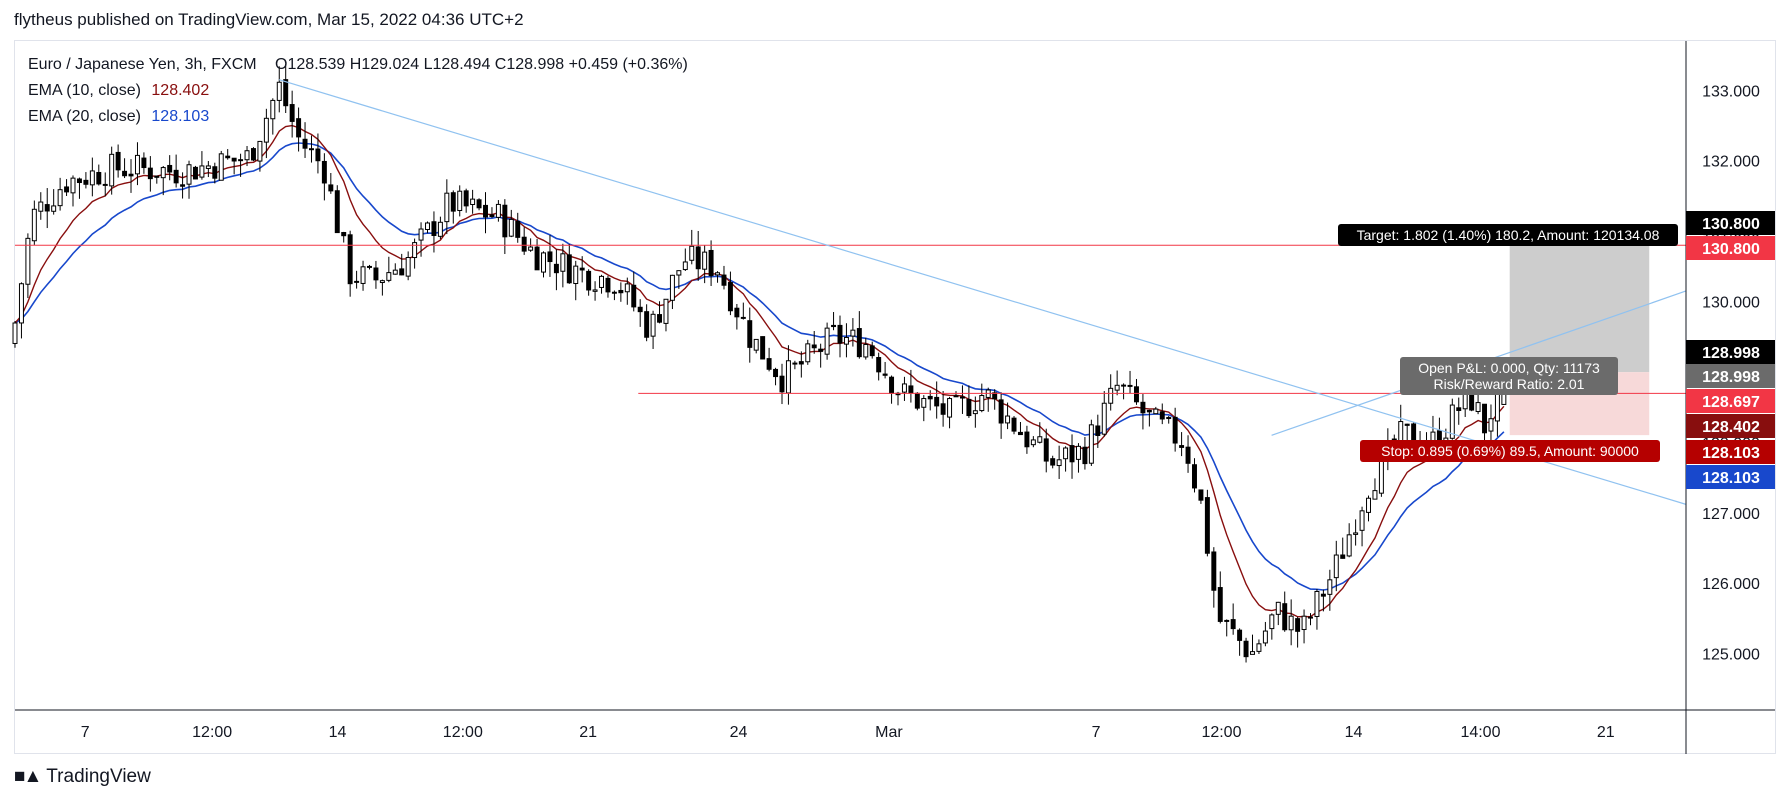 This screenshot has width=1791, height=805. Describe the element at coordinates (212, 732) in the screenshot. I see `x-tick-label: 12:00` at that location.